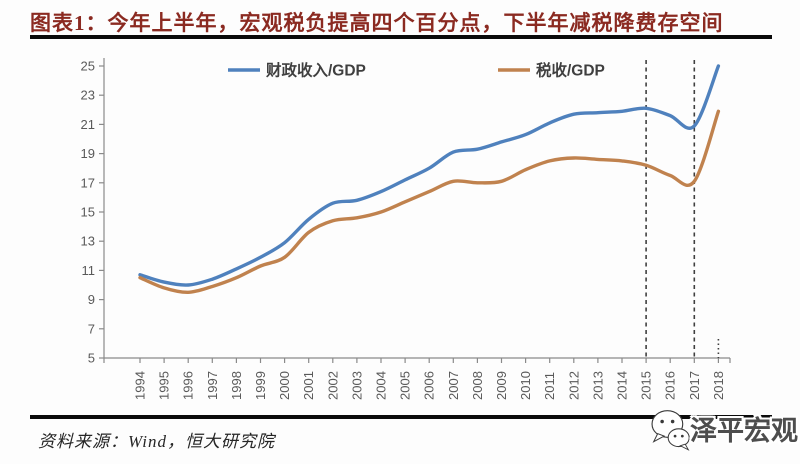 The height and width of the screenshot is (464, 800). What do you see at coordinates (156, 441) in the screenshot?
I see `source-note: 资料来源：Wind，恒大研究院` at bounding box center [156, 441].